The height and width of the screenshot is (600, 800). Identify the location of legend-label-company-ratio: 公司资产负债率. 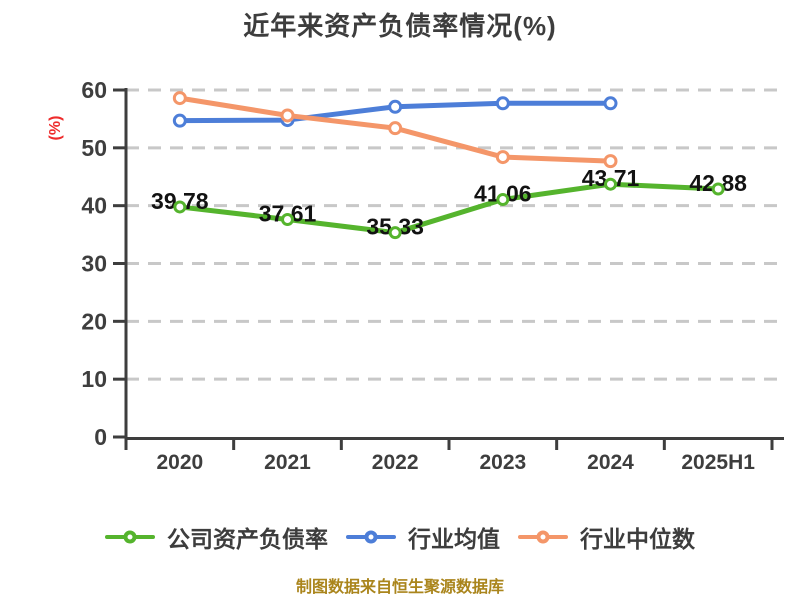
(247, 539).